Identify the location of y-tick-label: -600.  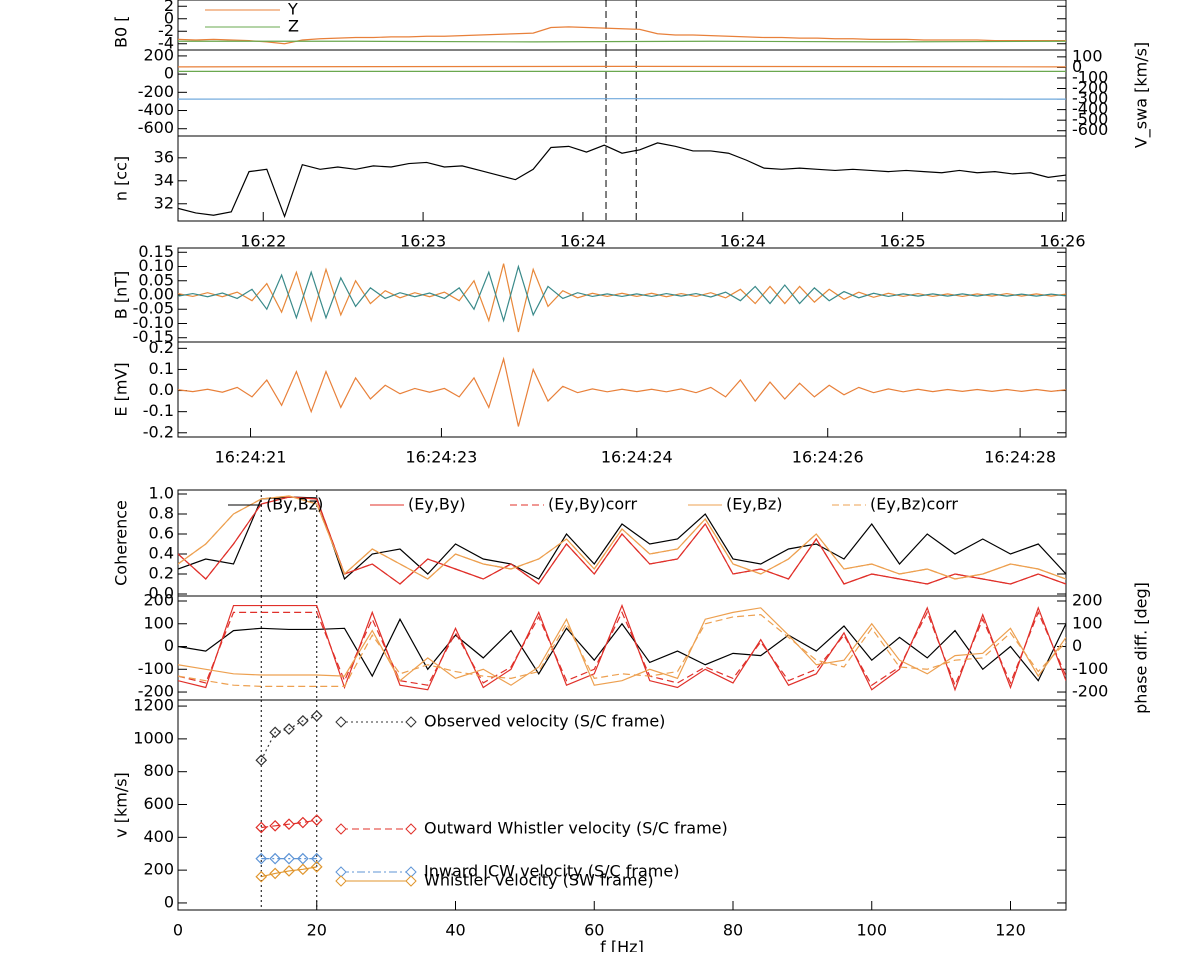
(156, 127).